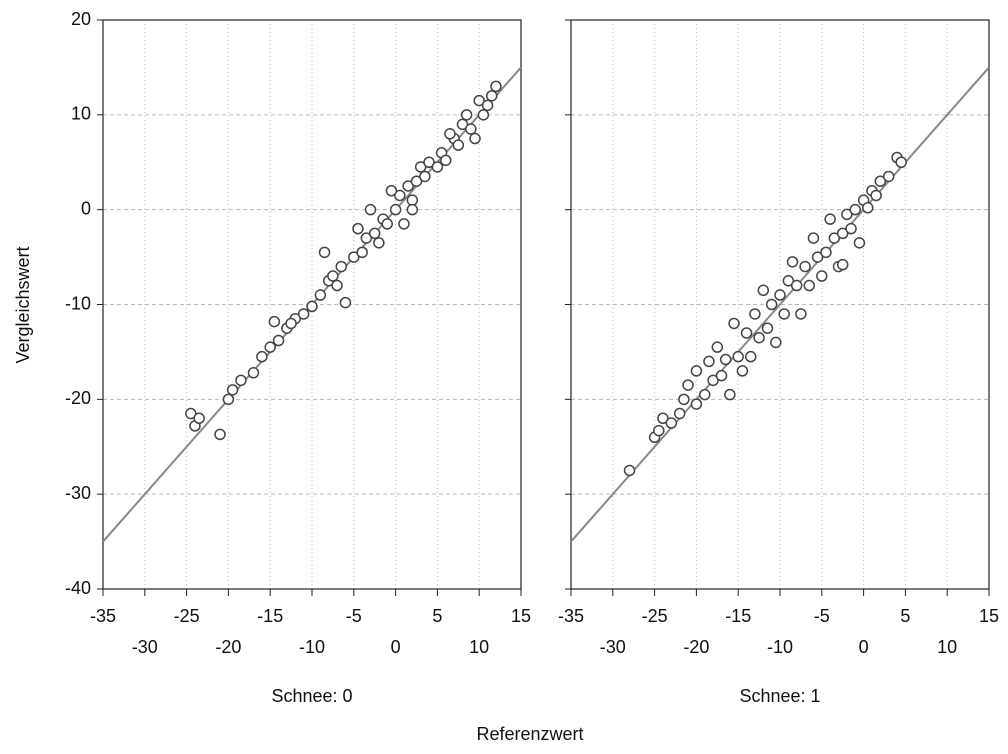 The width and height of the screenshot is (1008, 754). I want to click on x-tick-label: -30, so click(613, 647).